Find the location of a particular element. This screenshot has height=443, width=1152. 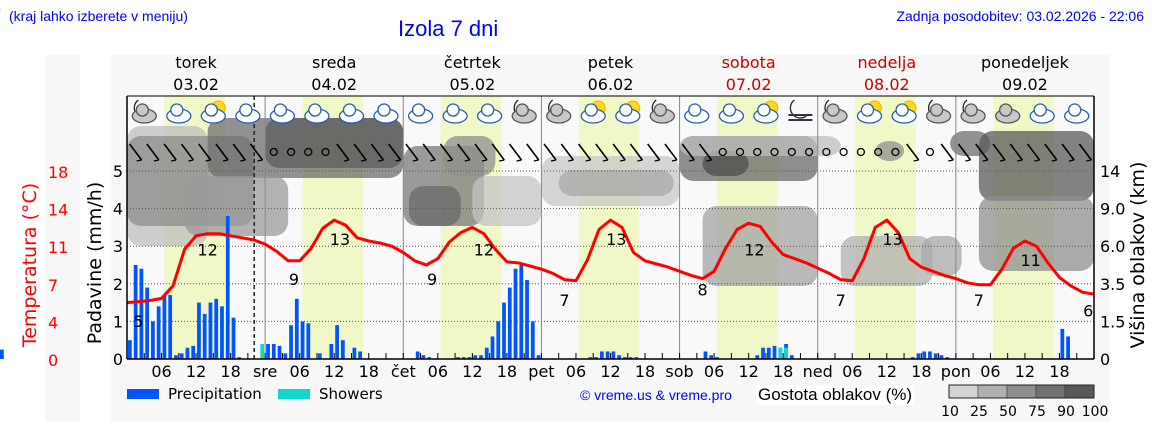

precip-tick-label: 3 is located at coordinates (118, 246).